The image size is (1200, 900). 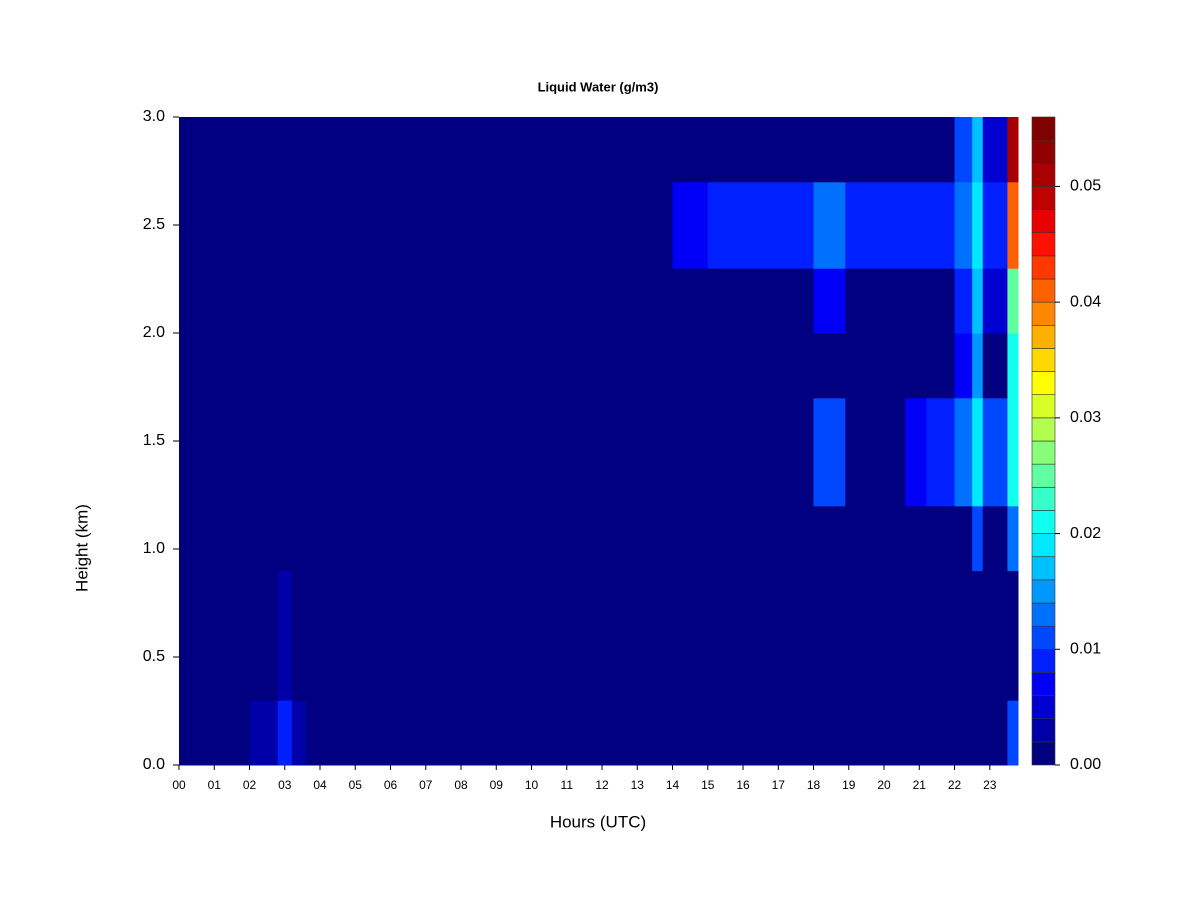 What do you see at coordinates (154, 764) in the screenshot?
I see `y-tick-label: 0.0` at bounding box center [154, 764].